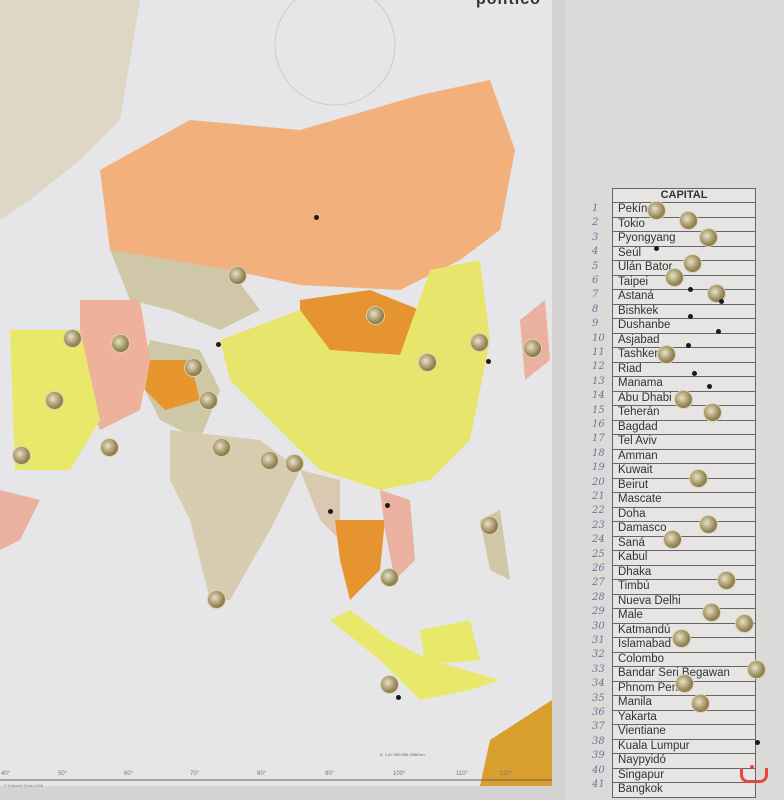 The image size is (784, 800). What do you see at coordinates (595, 324) in the screenshot?
I see `row-number: 9` at bounding box center [595, 324].